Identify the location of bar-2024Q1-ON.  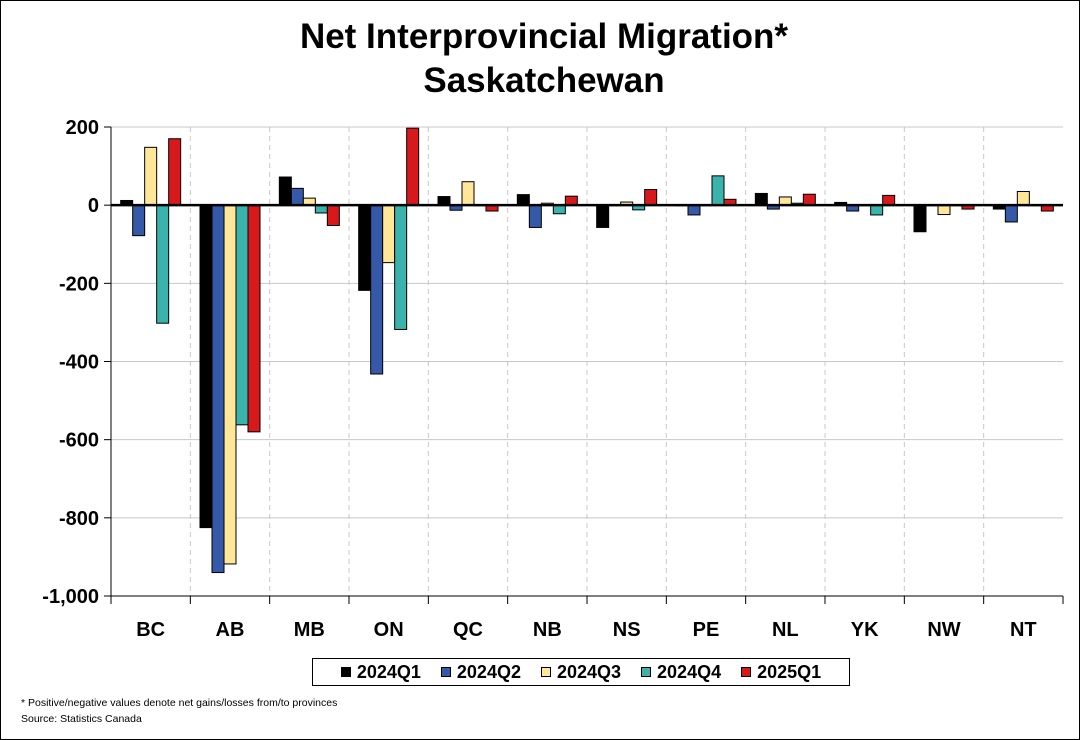
(365, 247).